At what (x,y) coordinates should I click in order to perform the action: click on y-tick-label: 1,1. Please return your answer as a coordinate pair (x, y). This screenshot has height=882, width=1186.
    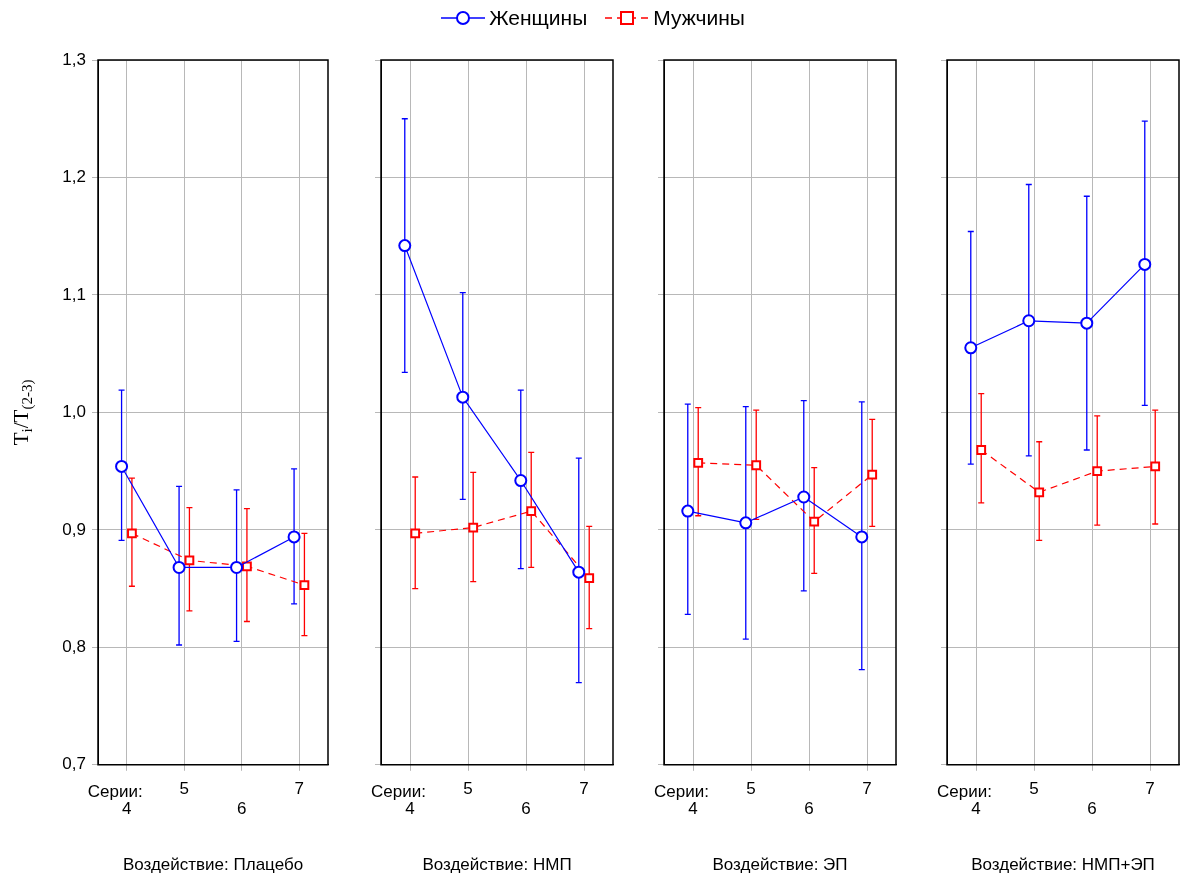
    Looking at the image, I should click on (74, 294).